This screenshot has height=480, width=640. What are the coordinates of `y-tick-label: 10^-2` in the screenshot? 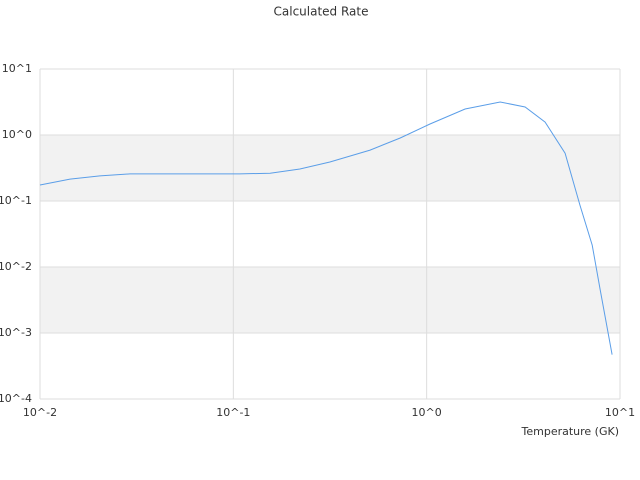 It's located at (16, 266).